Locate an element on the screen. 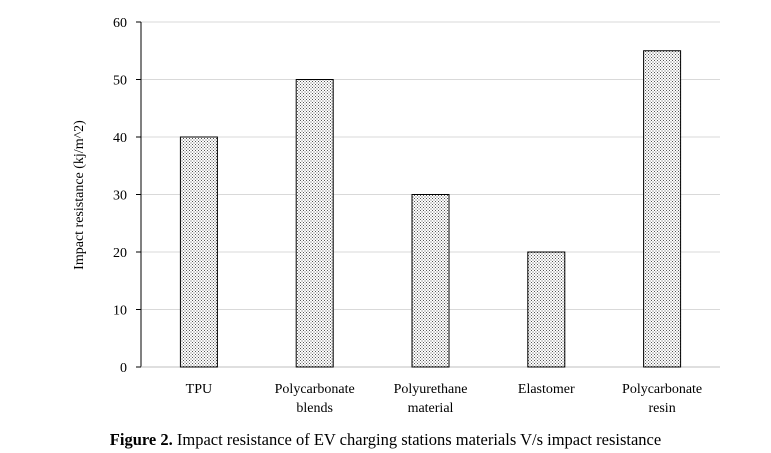 The height and width of the screenshot is (453, 771). y-tick-label: 60 is located at coordinates (120, 23).